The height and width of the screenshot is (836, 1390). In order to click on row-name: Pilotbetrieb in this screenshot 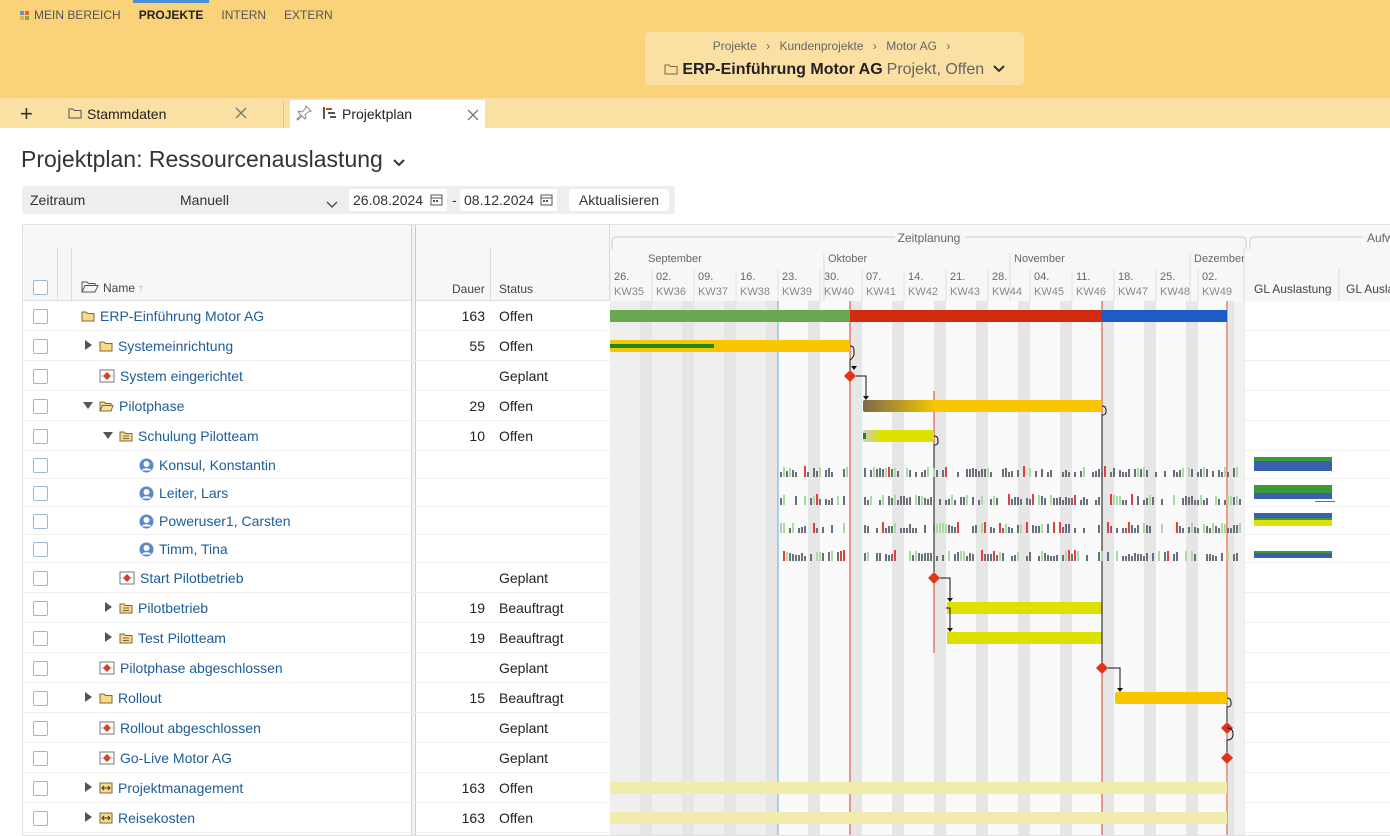, I will do `click(163, 608)`.